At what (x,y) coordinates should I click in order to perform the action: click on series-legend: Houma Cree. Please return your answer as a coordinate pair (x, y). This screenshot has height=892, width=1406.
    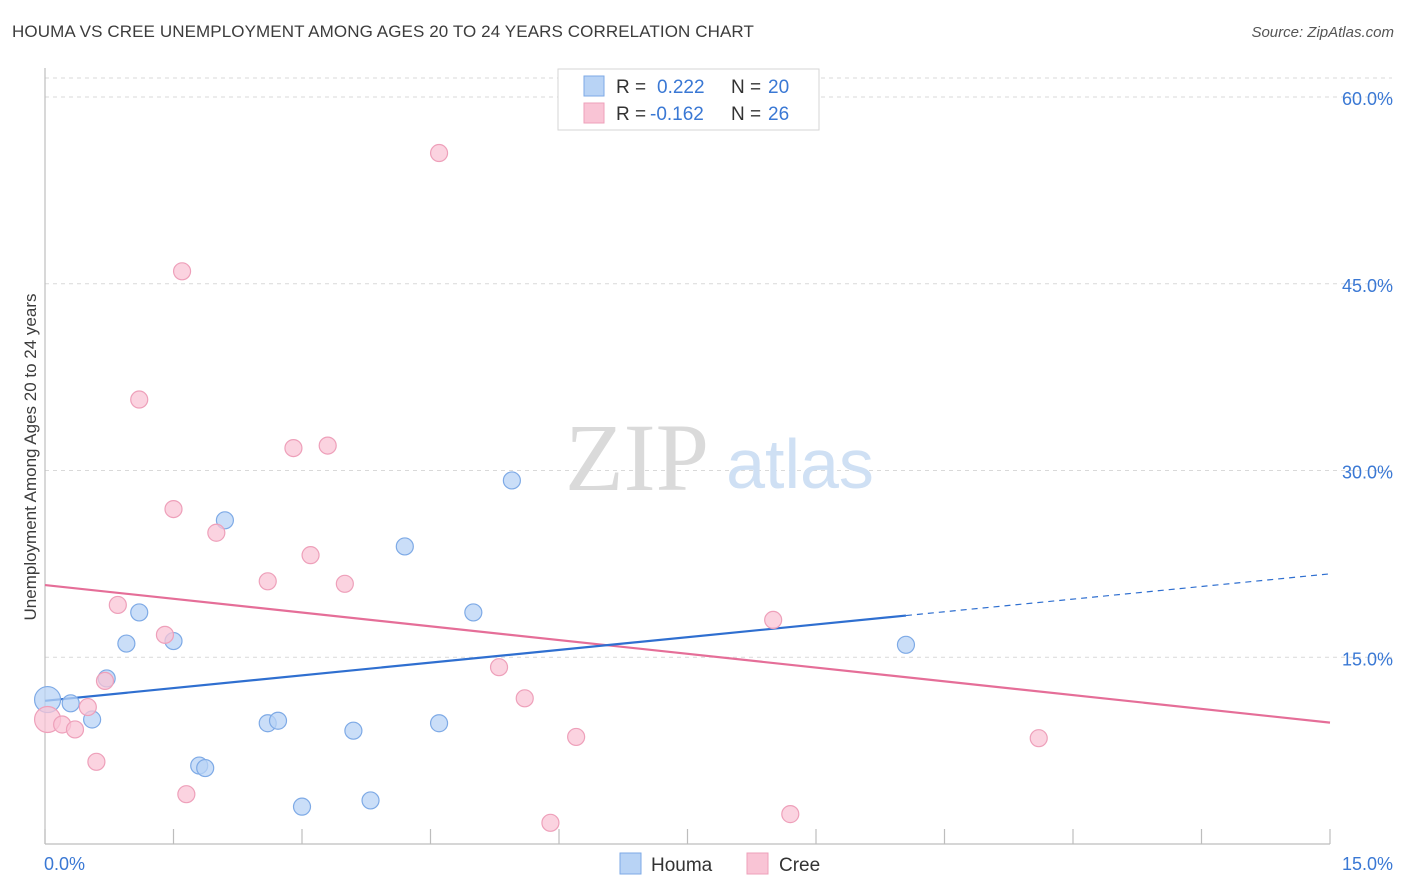
    Looking at the image, I should click on (719, 864).